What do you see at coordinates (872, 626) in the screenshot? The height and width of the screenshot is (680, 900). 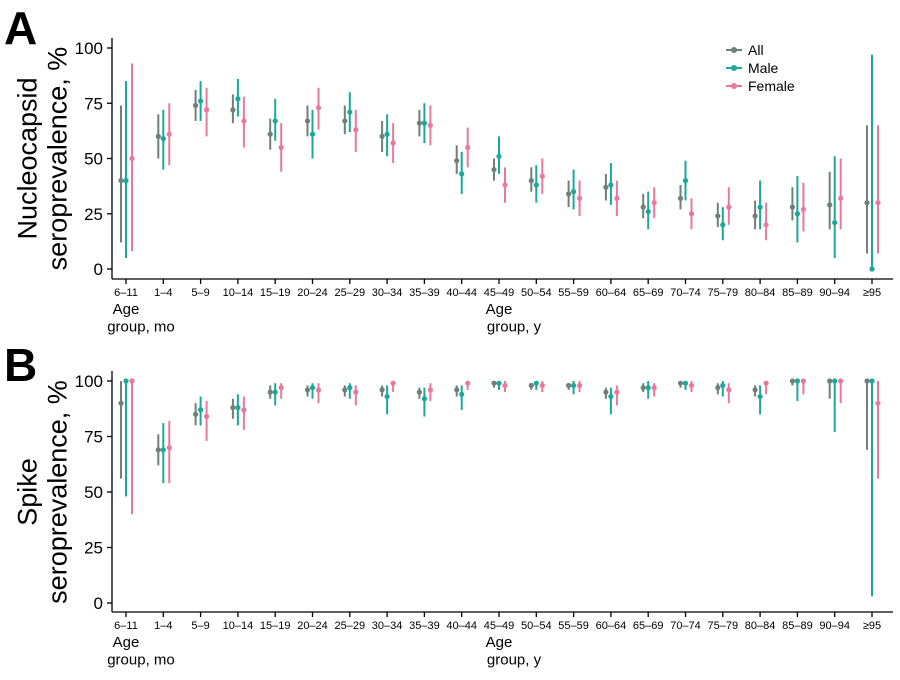 I see `x-tick-label: ≥95` at bounding box center [872, 626].